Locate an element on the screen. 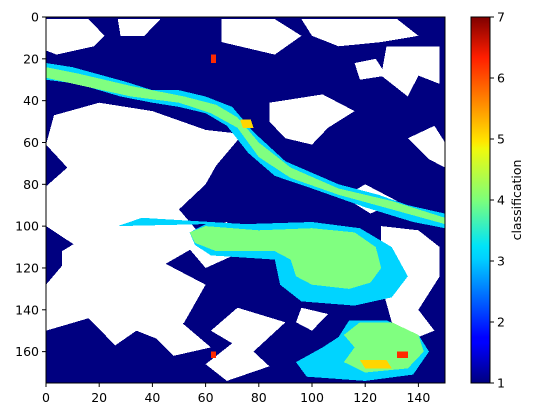 The width and height of the screenshot is (534, 418). y-tick-label: 100 is located at coordinates (27, 226).